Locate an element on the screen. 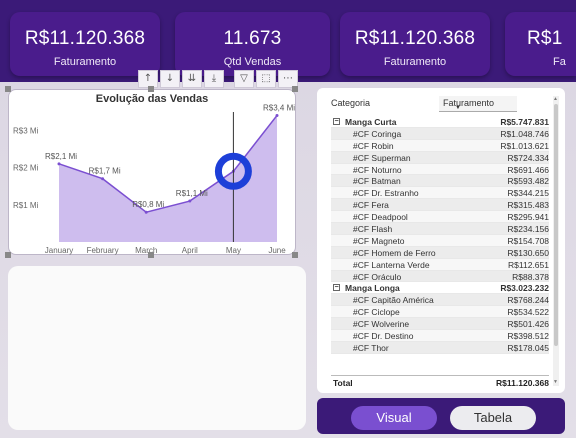  kpi-label: Fa is located at coordinates (559, 62).